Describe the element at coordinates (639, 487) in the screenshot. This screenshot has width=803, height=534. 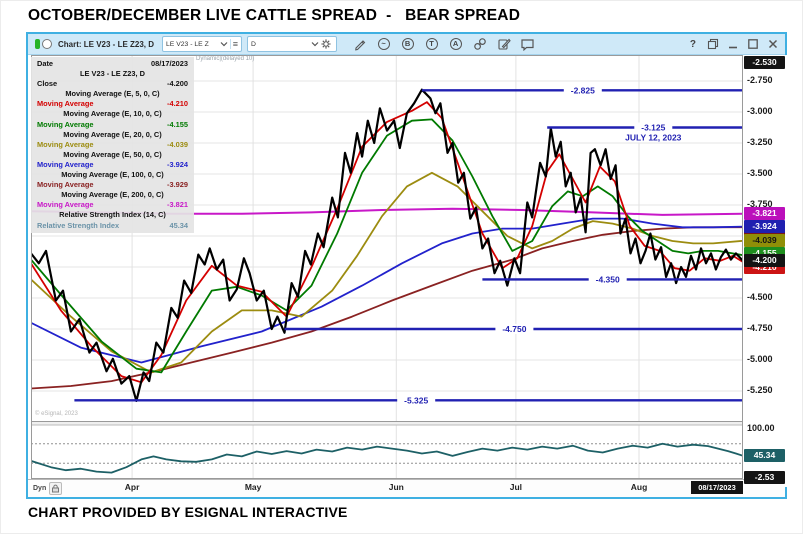
I see `x-axis-month-label: Aug` at that location.